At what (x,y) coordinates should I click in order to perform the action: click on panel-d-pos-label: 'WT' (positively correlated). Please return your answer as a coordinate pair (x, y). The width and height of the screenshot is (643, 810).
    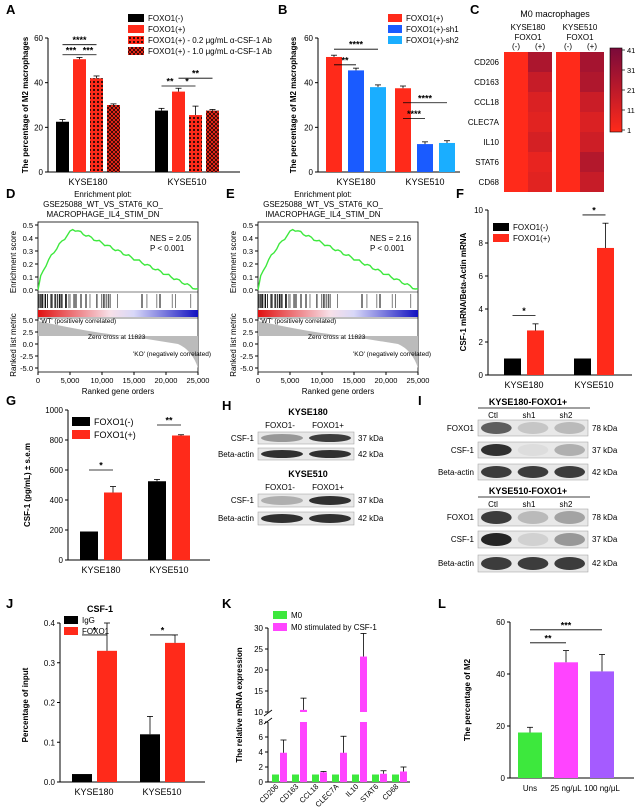
    Looking at the image, I should click on (78, 321).